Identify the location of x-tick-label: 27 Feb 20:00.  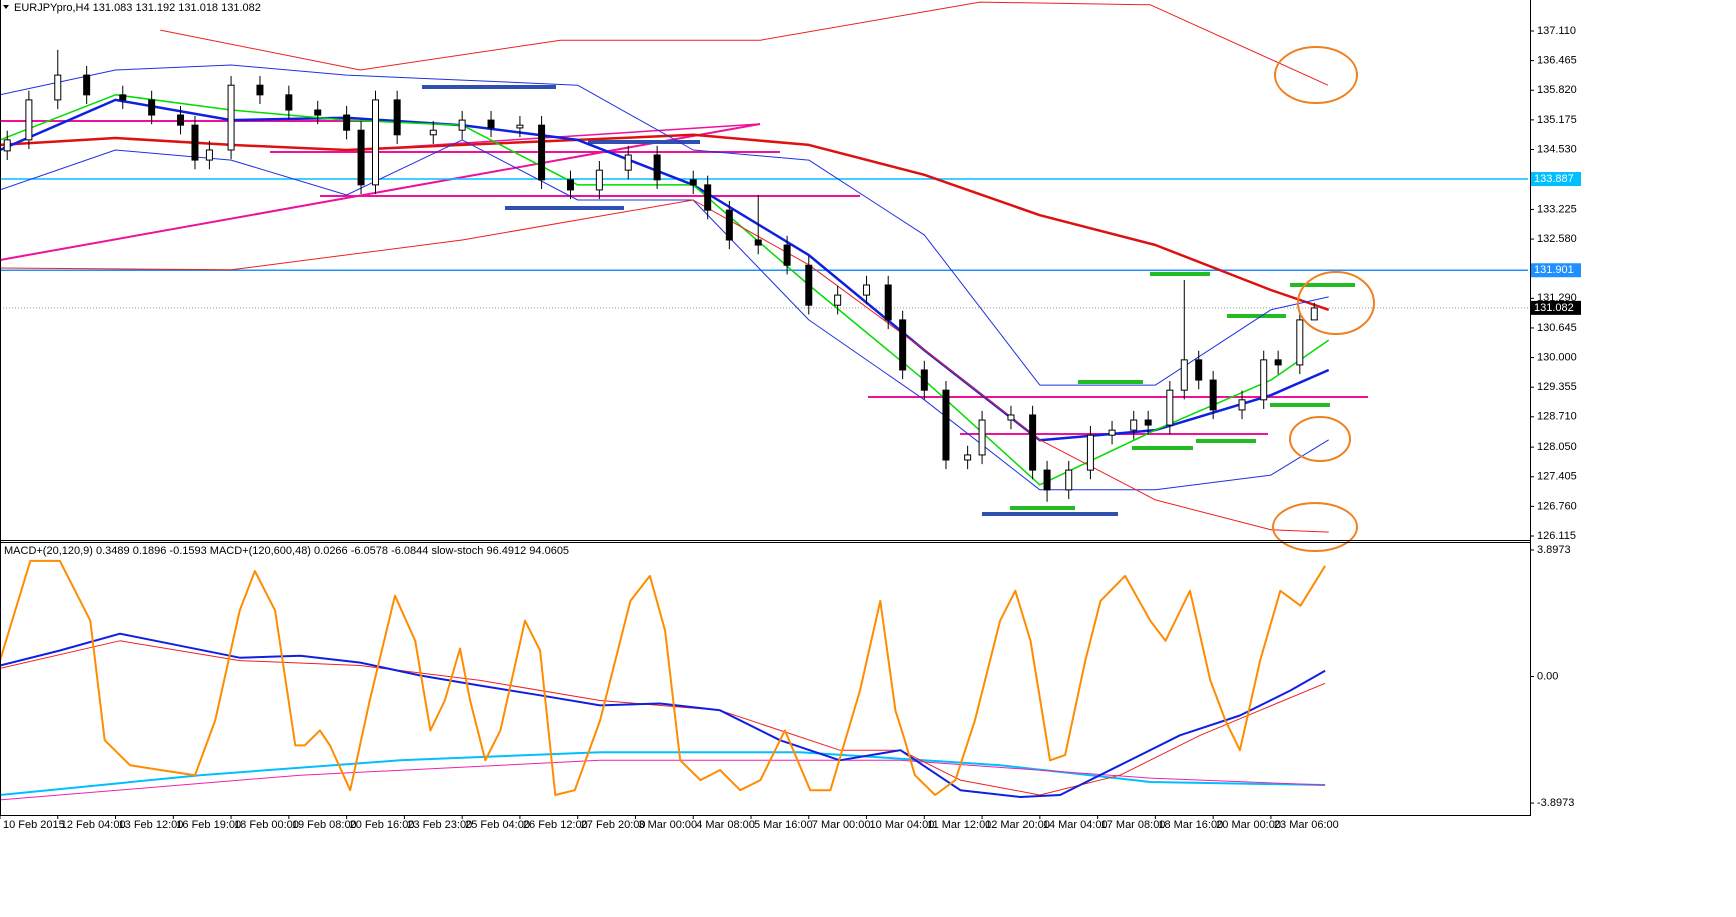
(613, 825).